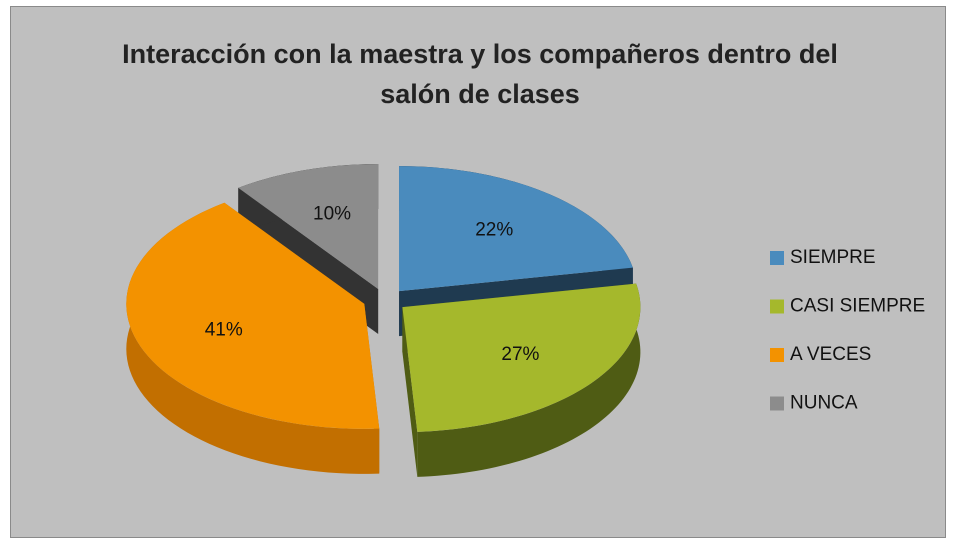 The height and width of the screenshot is (542, 955). Describe the element at coordinates (224, 330) in the screenshot. I see `data-label: 41%` at that location.